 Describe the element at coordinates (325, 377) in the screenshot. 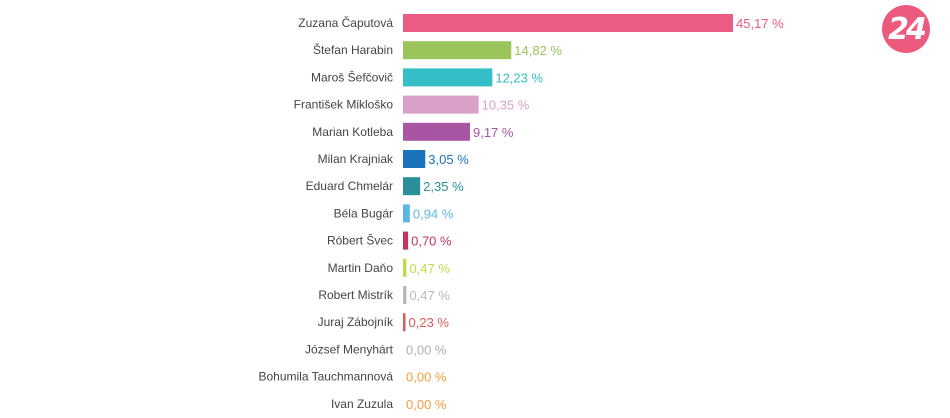

I see `category-label: Bohumila Tauchmannová` at that location.